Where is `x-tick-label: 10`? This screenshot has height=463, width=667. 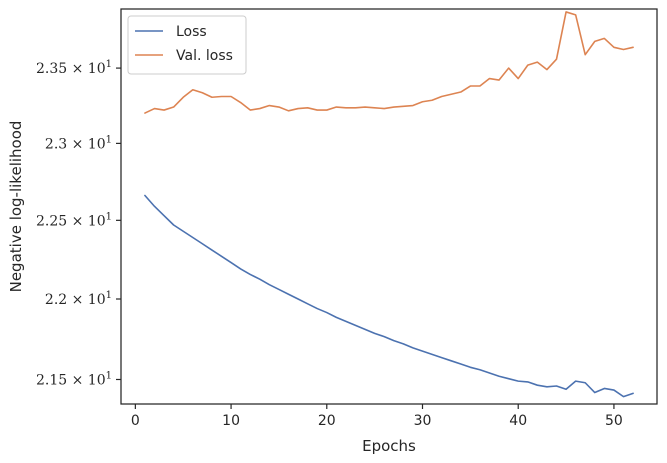 x-tick-label: 10 is located at coordinates (231, 421).